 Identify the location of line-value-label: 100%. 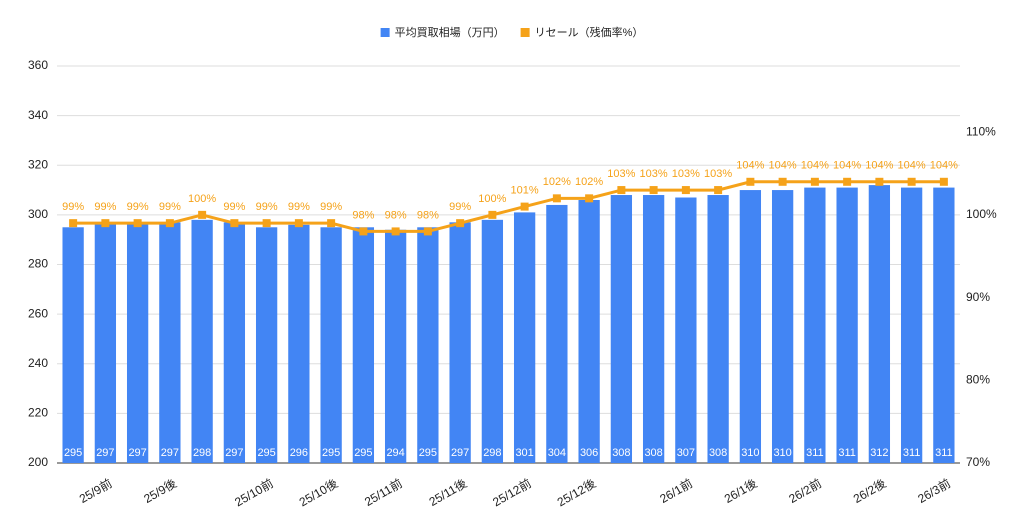
(202, 199).